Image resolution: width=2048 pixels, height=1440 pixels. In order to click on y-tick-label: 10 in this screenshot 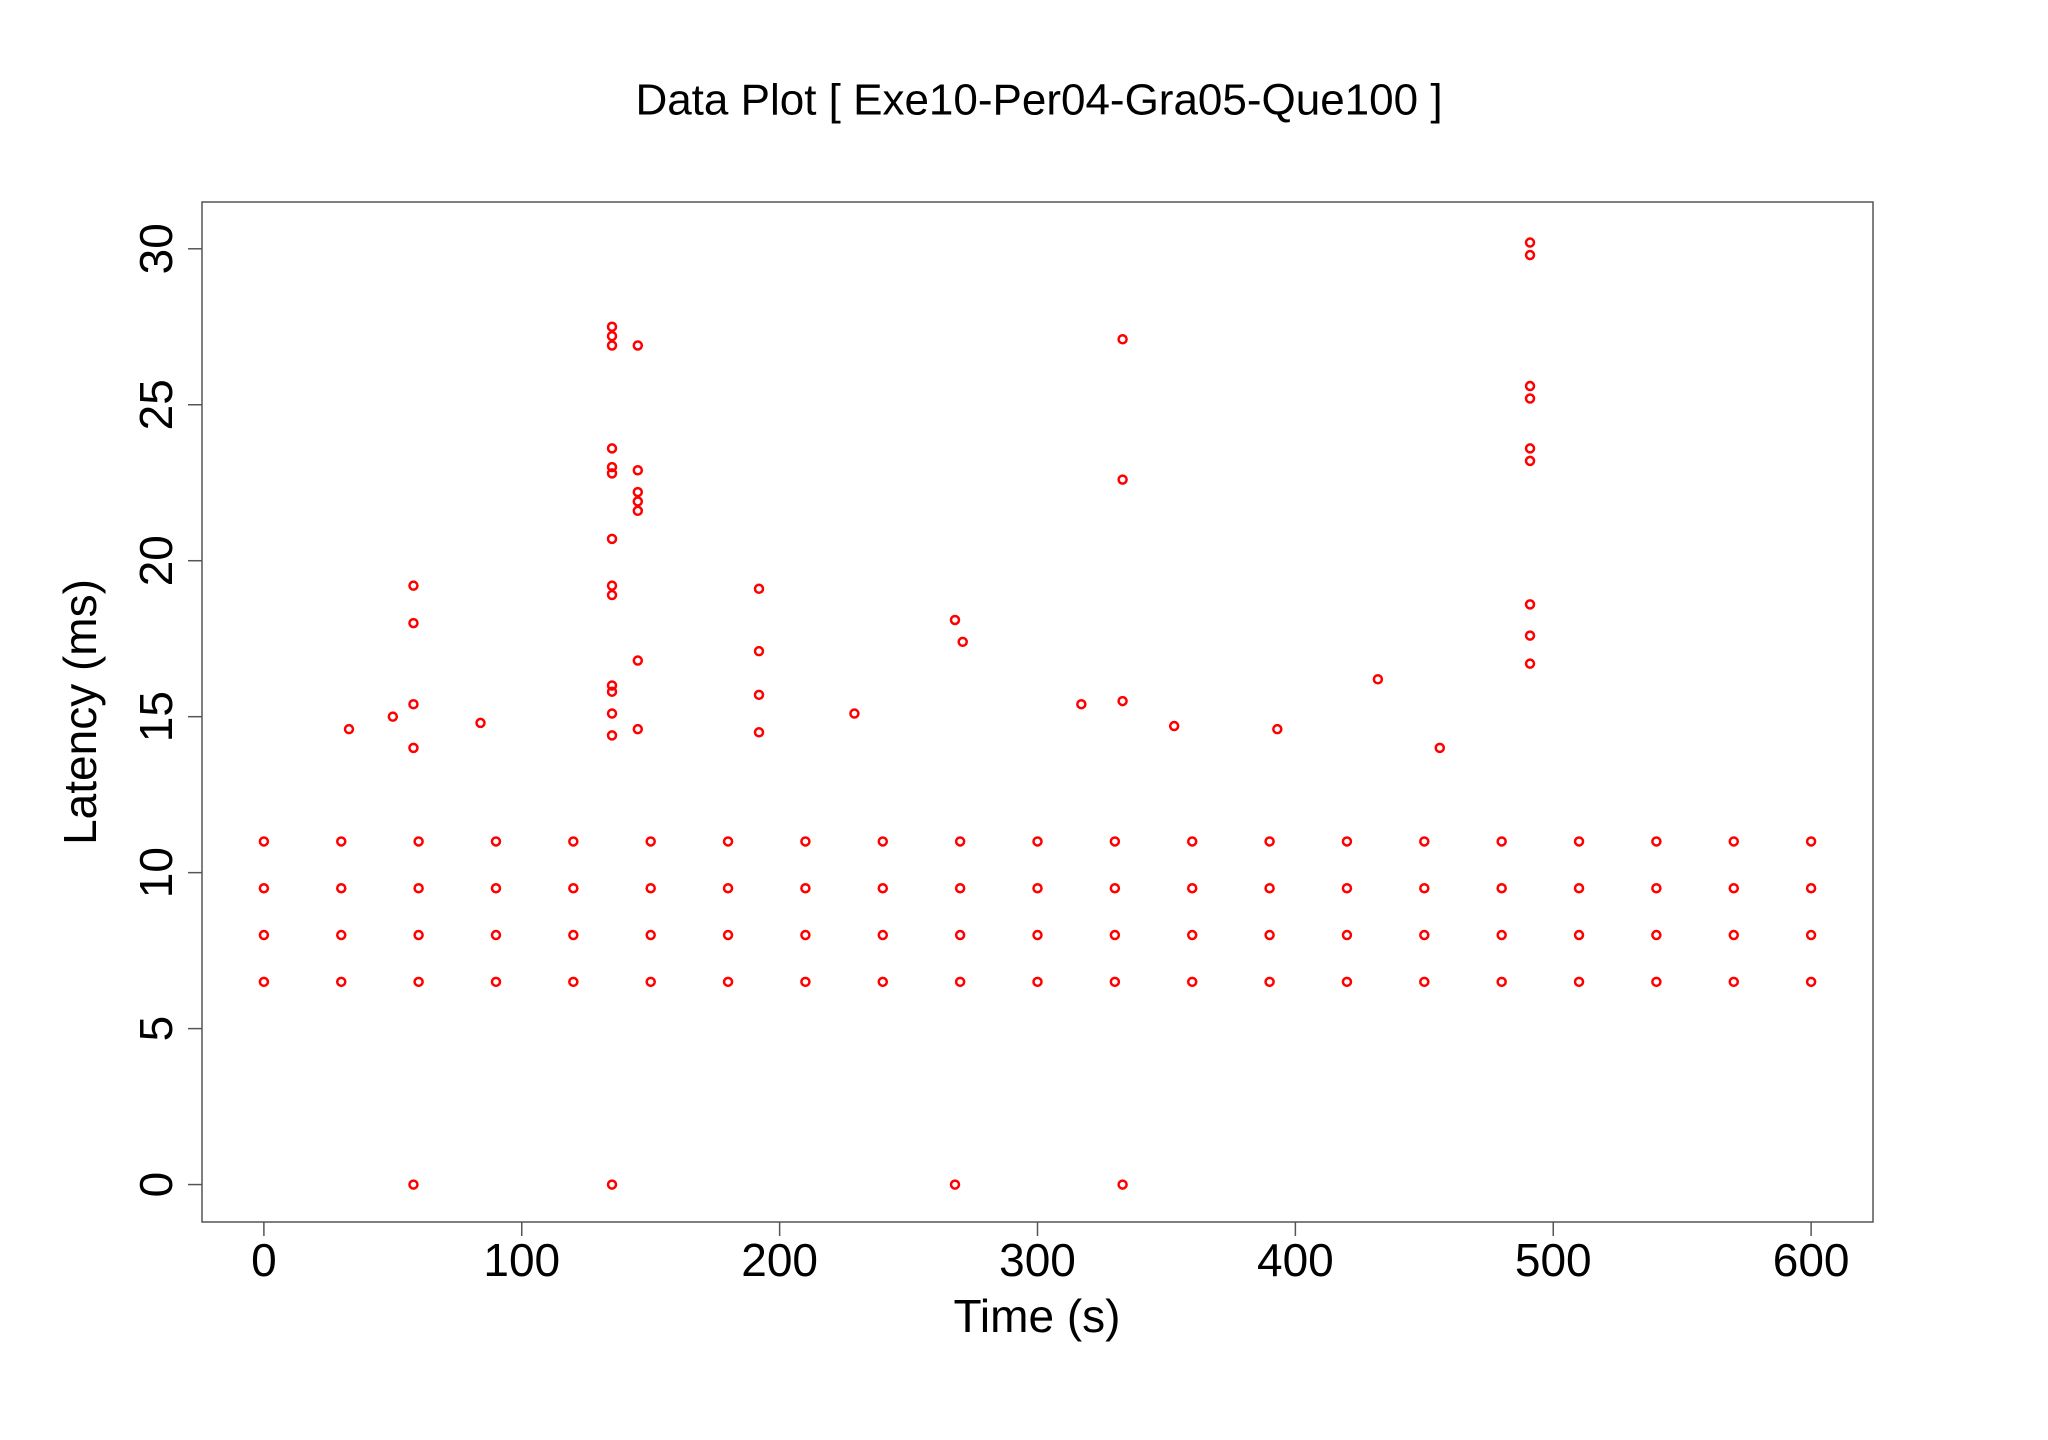, I will do `click(156, 872)`.